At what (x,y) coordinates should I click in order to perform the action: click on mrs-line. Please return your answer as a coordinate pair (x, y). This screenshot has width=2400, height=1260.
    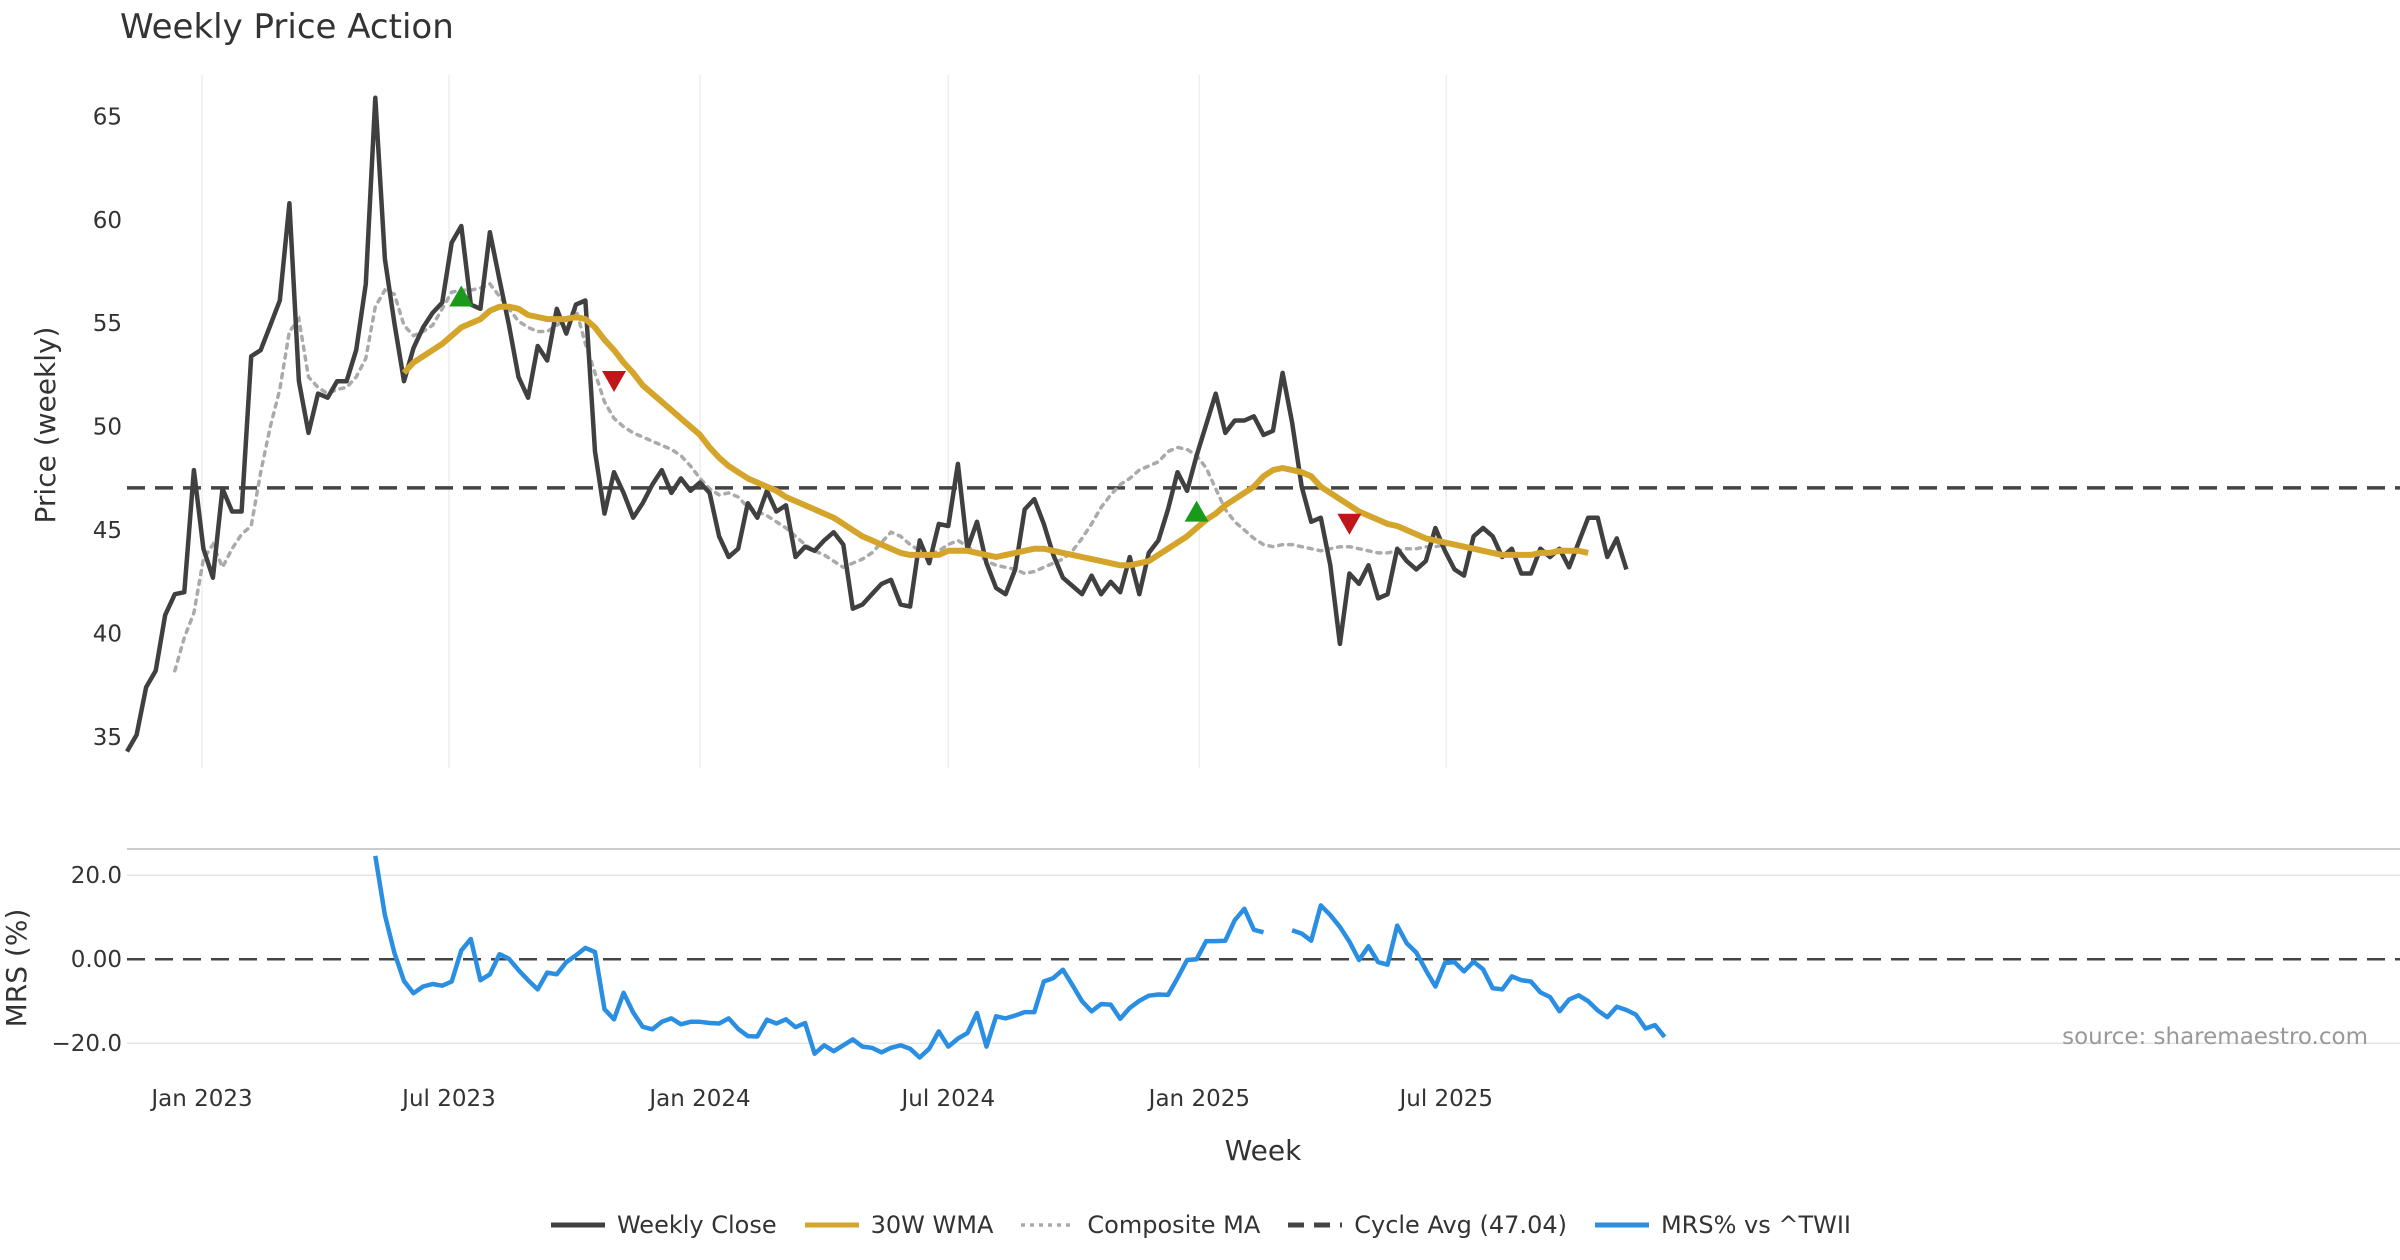
    Looking at the image, I should click on (1020, 957).